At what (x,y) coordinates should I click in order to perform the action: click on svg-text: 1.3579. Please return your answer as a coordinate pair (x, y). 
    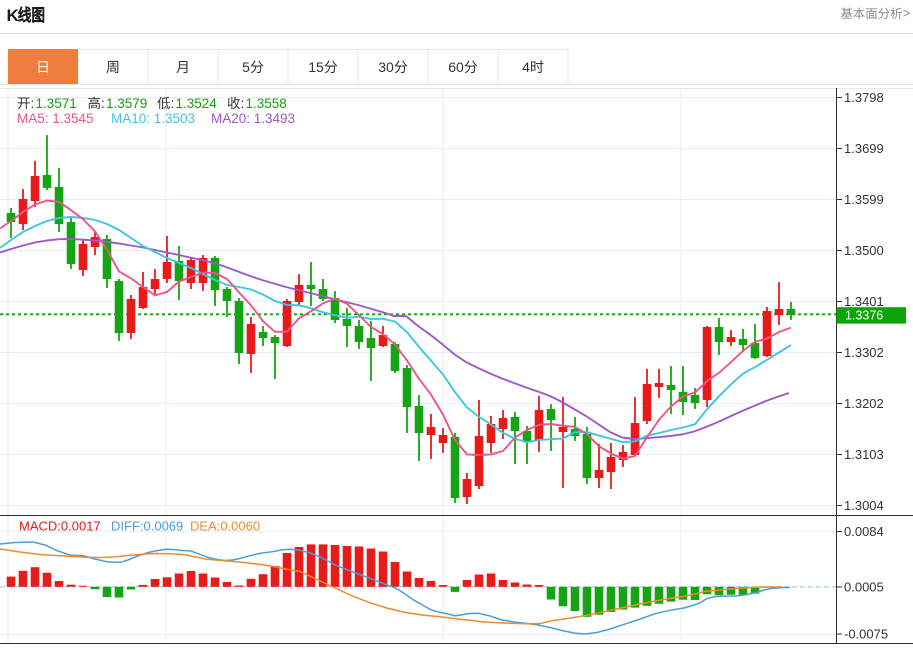
    Looking at the image, I should click on (126, 103).